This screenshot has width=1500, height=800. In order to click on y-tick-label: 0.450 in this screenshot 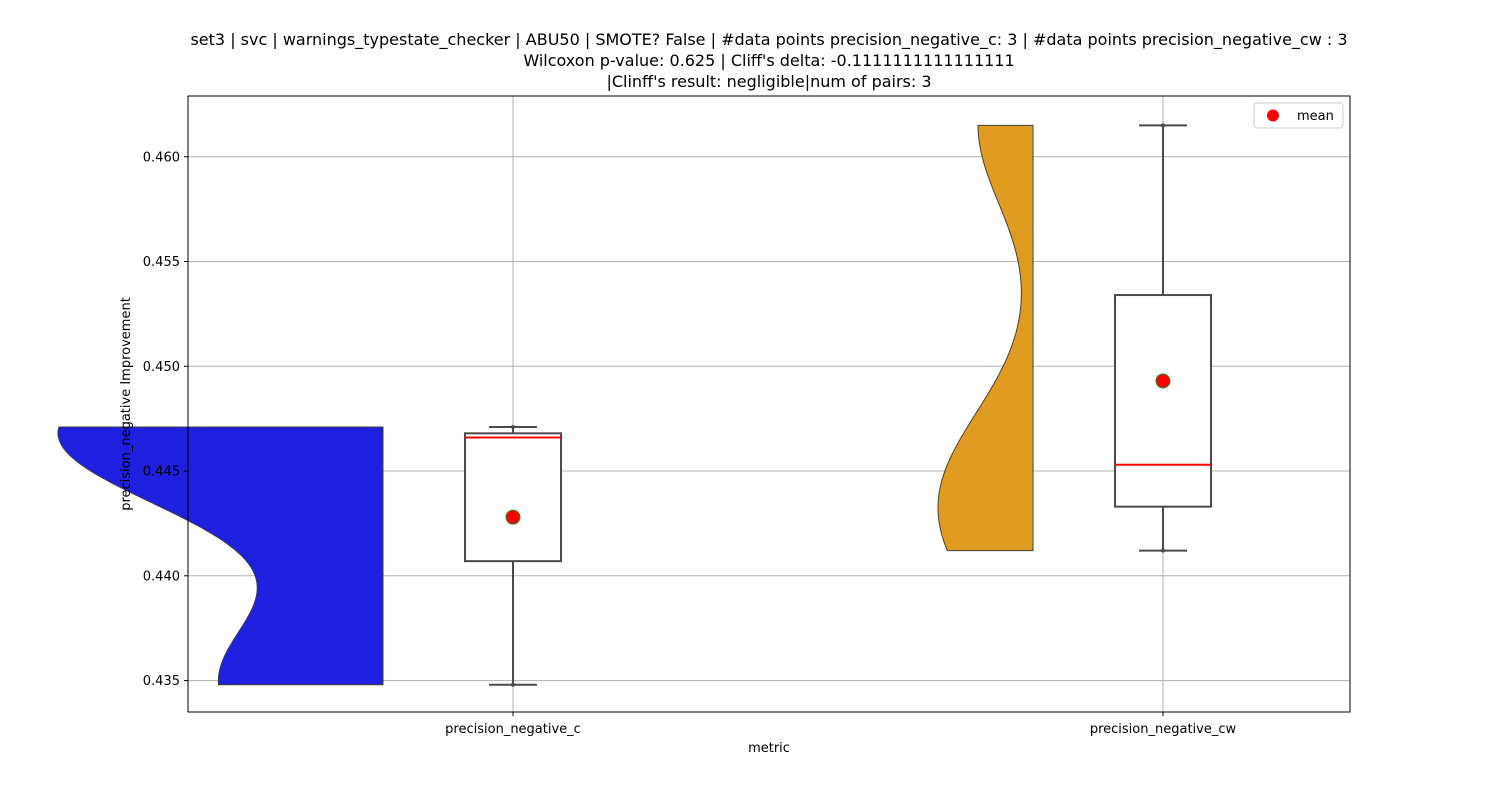, I will do `click(161, 367)`.